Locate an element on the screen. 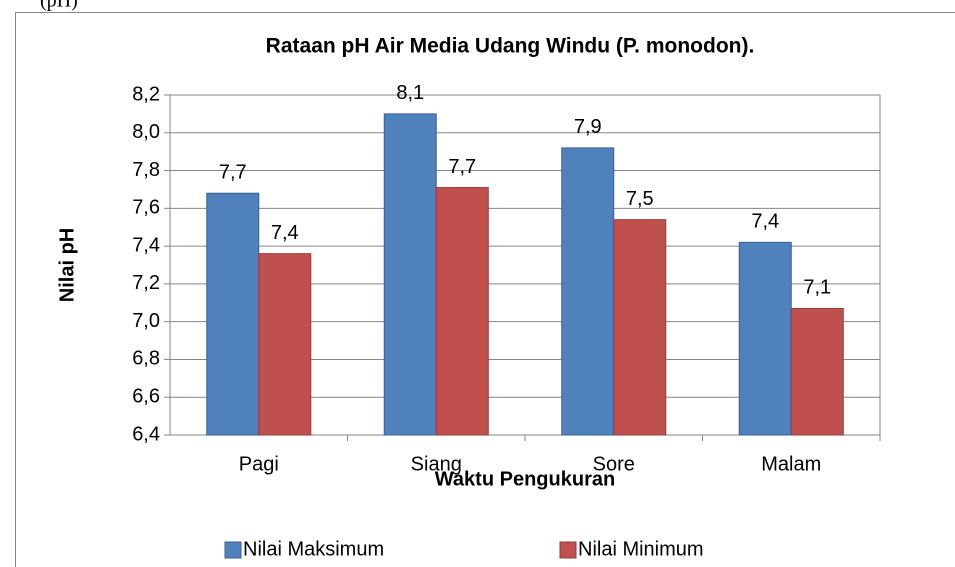 The height and width of the screenshot is (567, 955). y-tick-label: 8,2 is located at coordinates (146, 94).